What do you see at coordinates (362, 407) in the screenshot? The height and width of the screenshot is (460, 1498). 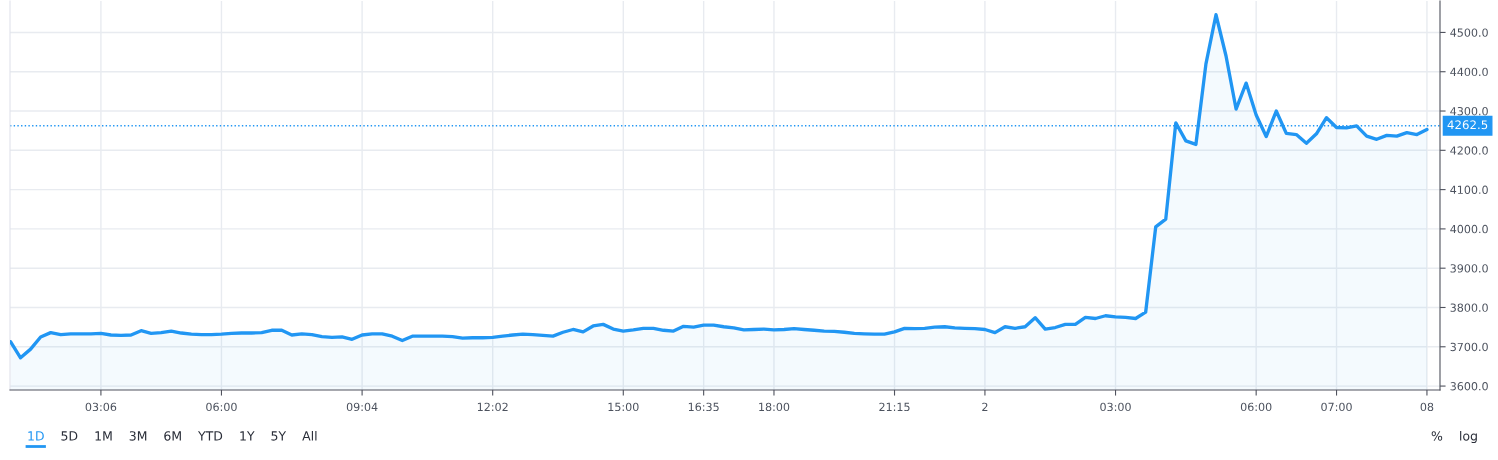 I see `x-tick-label: 09:04` at bounding box center [362, 407].